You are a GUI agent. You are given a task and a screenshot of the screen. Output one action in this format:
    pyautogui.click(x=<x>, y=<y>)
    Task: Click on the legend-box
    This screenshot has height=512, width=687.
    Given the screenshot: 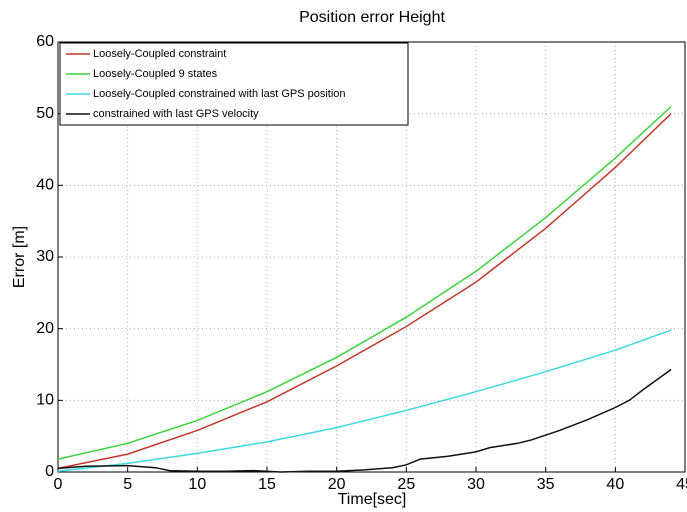 What is the action you would take?
    pyautogui.click(x=234, y=84)
    